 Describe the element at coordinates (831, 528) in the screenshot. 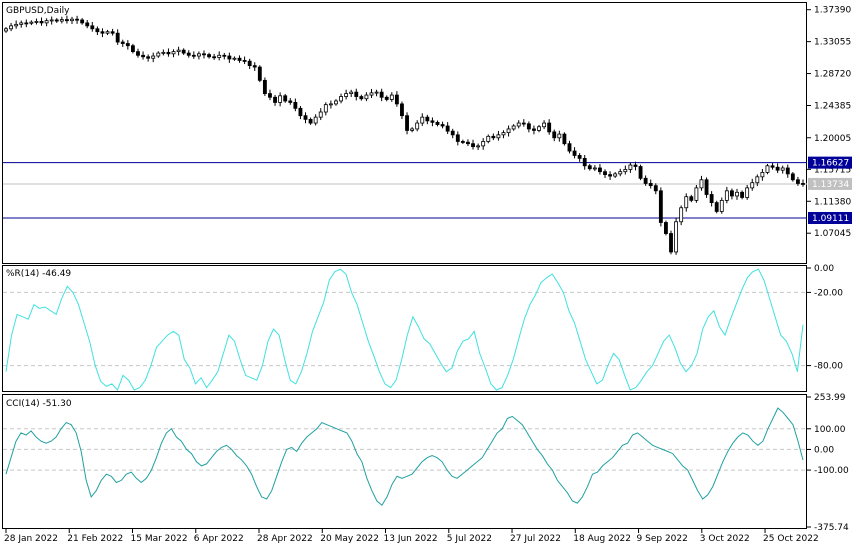

I see `cci-y-tick-label: -375.74` at that location.